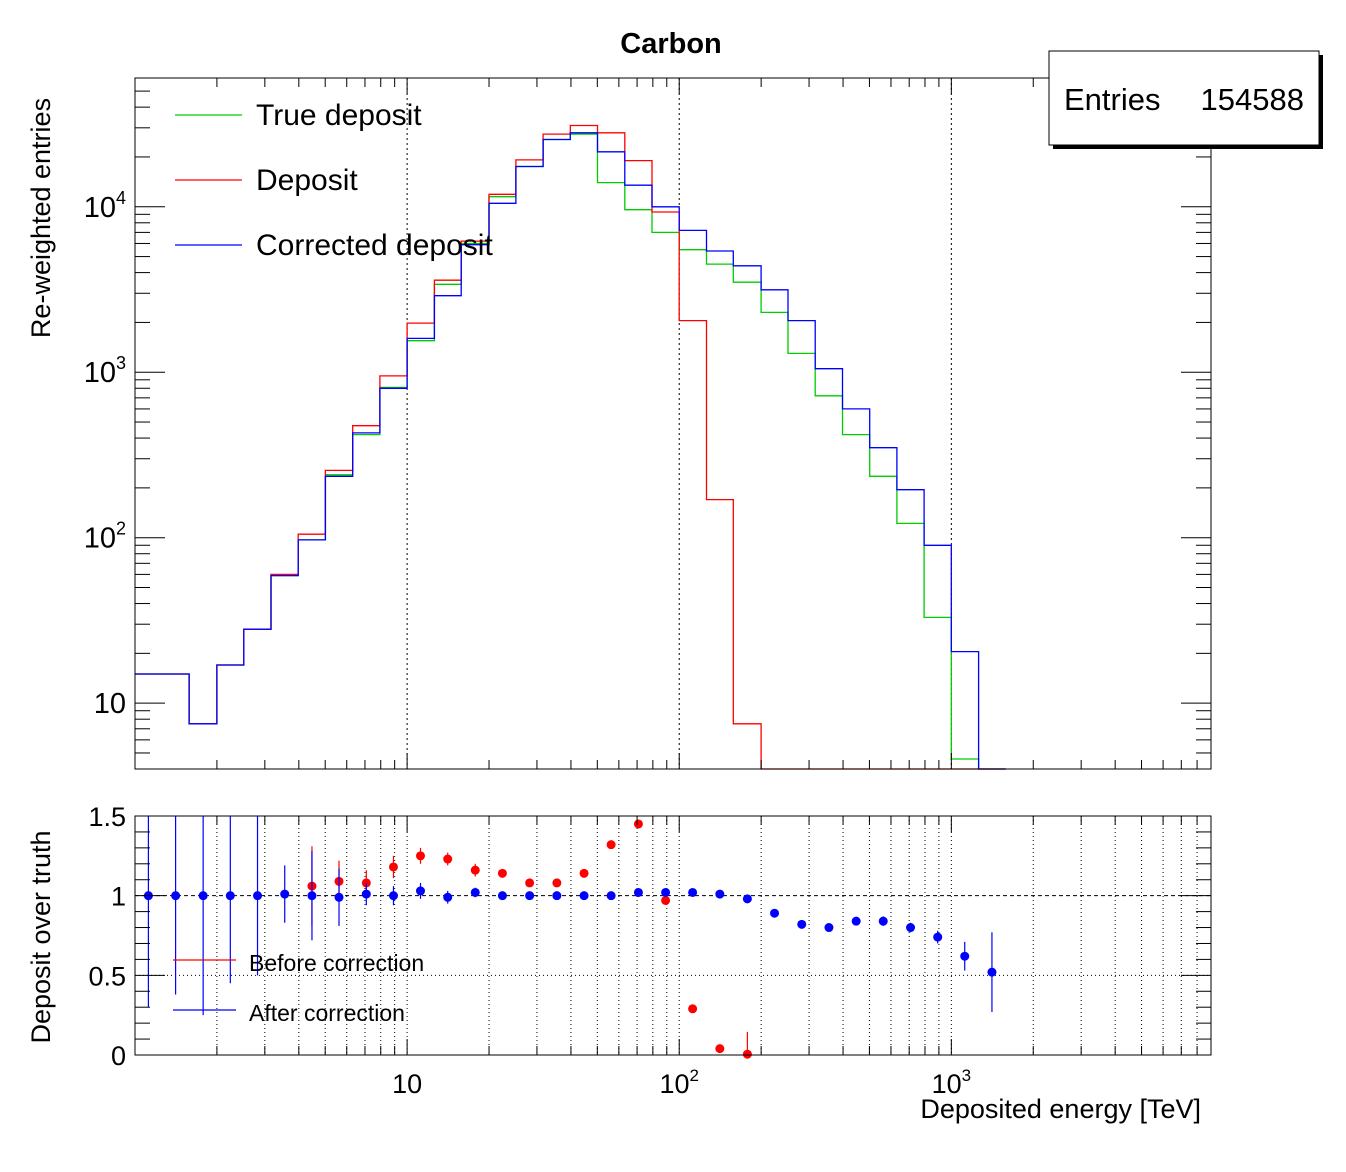 The height and width of the screenshot is (1172, 1346). What do you see at coordinates (339, 115) in the screenshot?
I see `top-legend-label-0: True deposit` at bounding box center [339, 115].